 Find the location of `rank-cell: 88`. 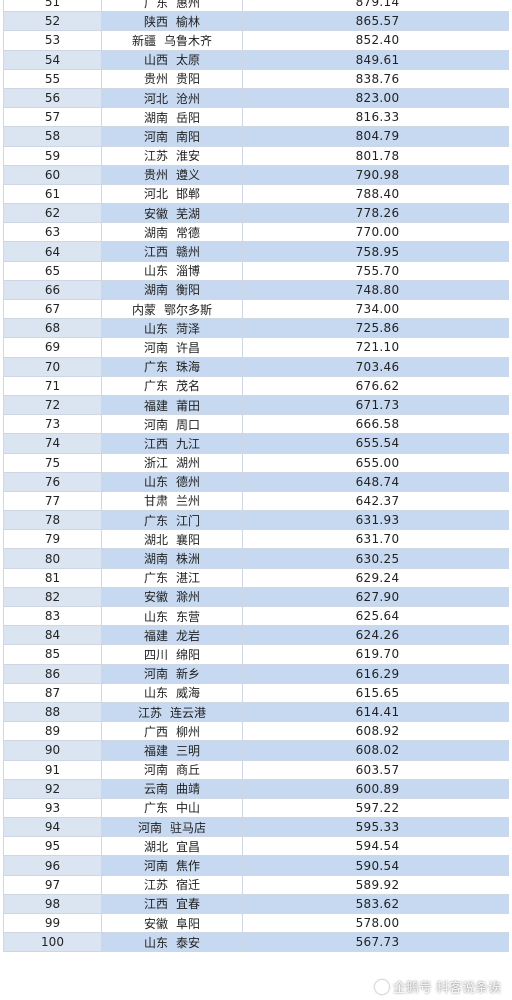

rank-cell: 88 is located at coordinates (52, 712).